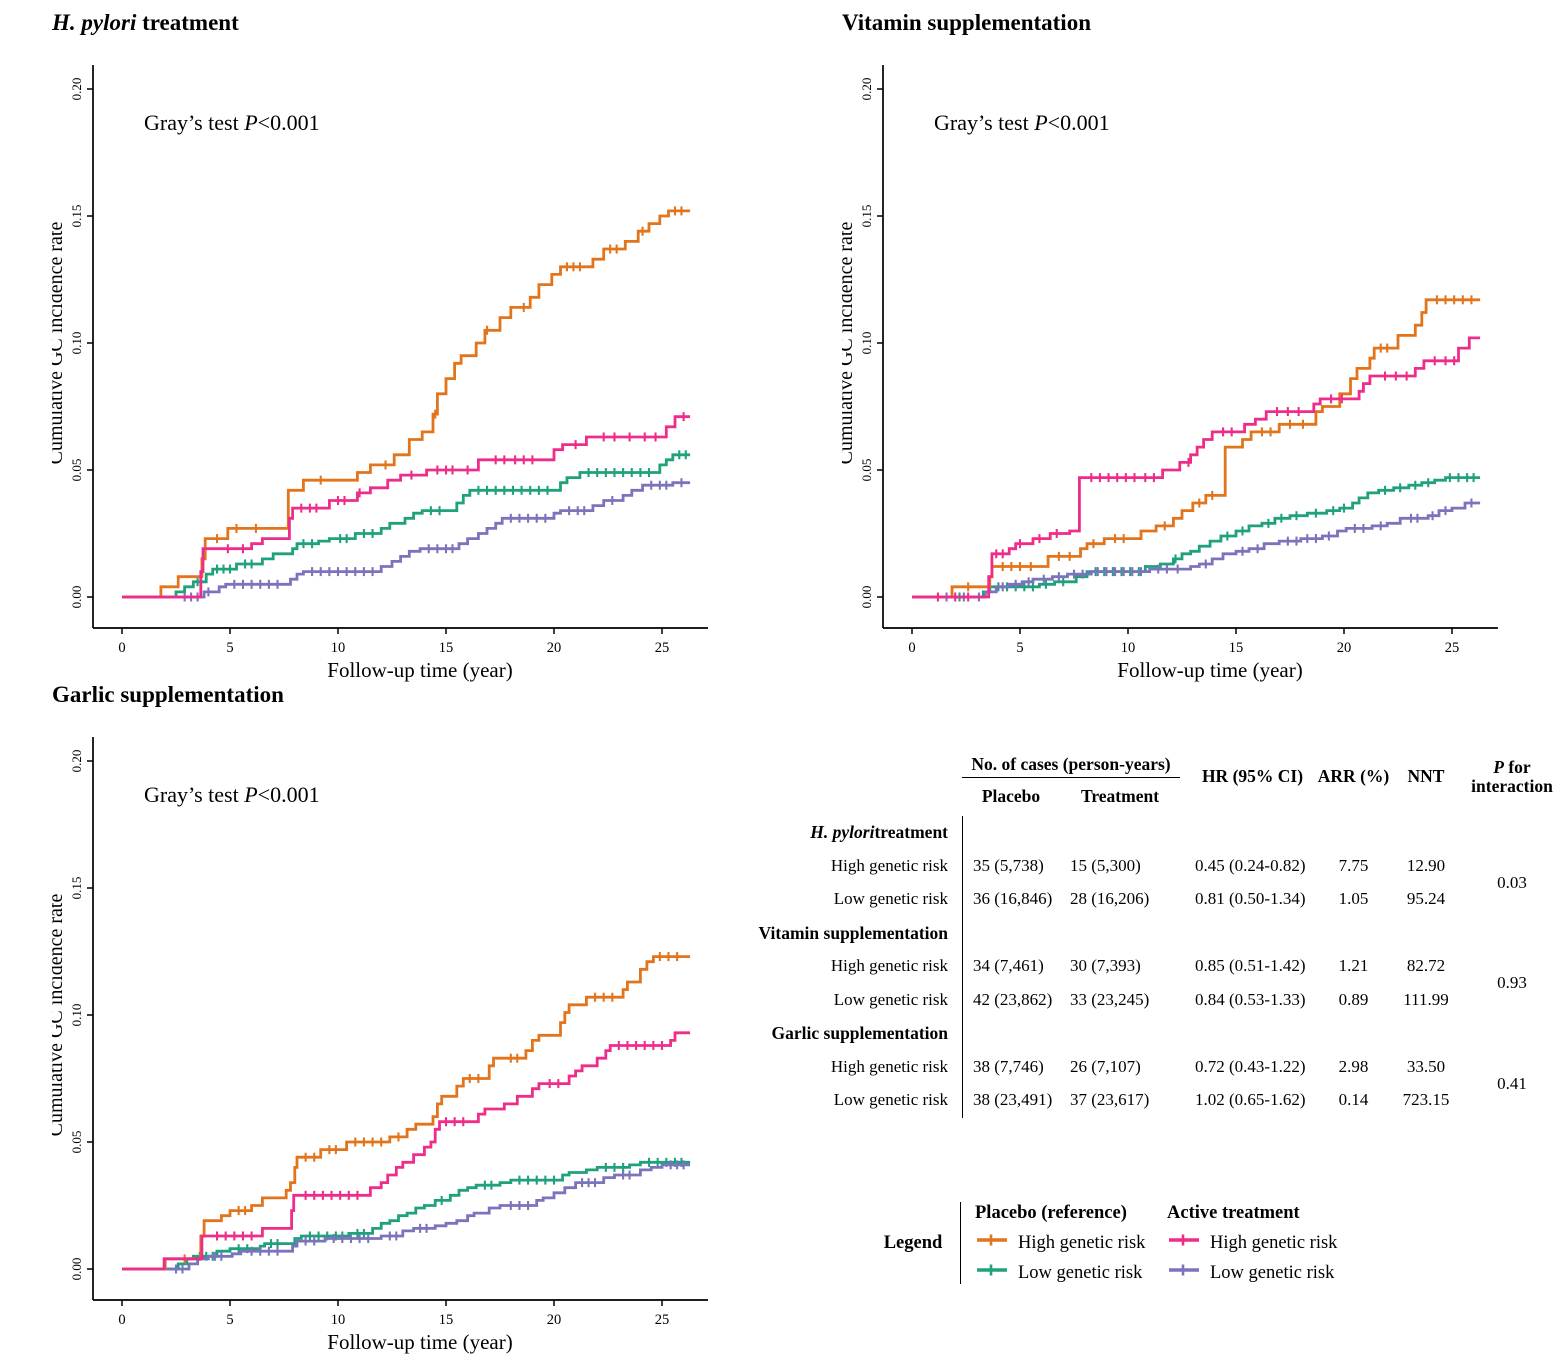 The image size is (1554, 1354). I want to click on column-header: ARR (%), so click(1353, 776).